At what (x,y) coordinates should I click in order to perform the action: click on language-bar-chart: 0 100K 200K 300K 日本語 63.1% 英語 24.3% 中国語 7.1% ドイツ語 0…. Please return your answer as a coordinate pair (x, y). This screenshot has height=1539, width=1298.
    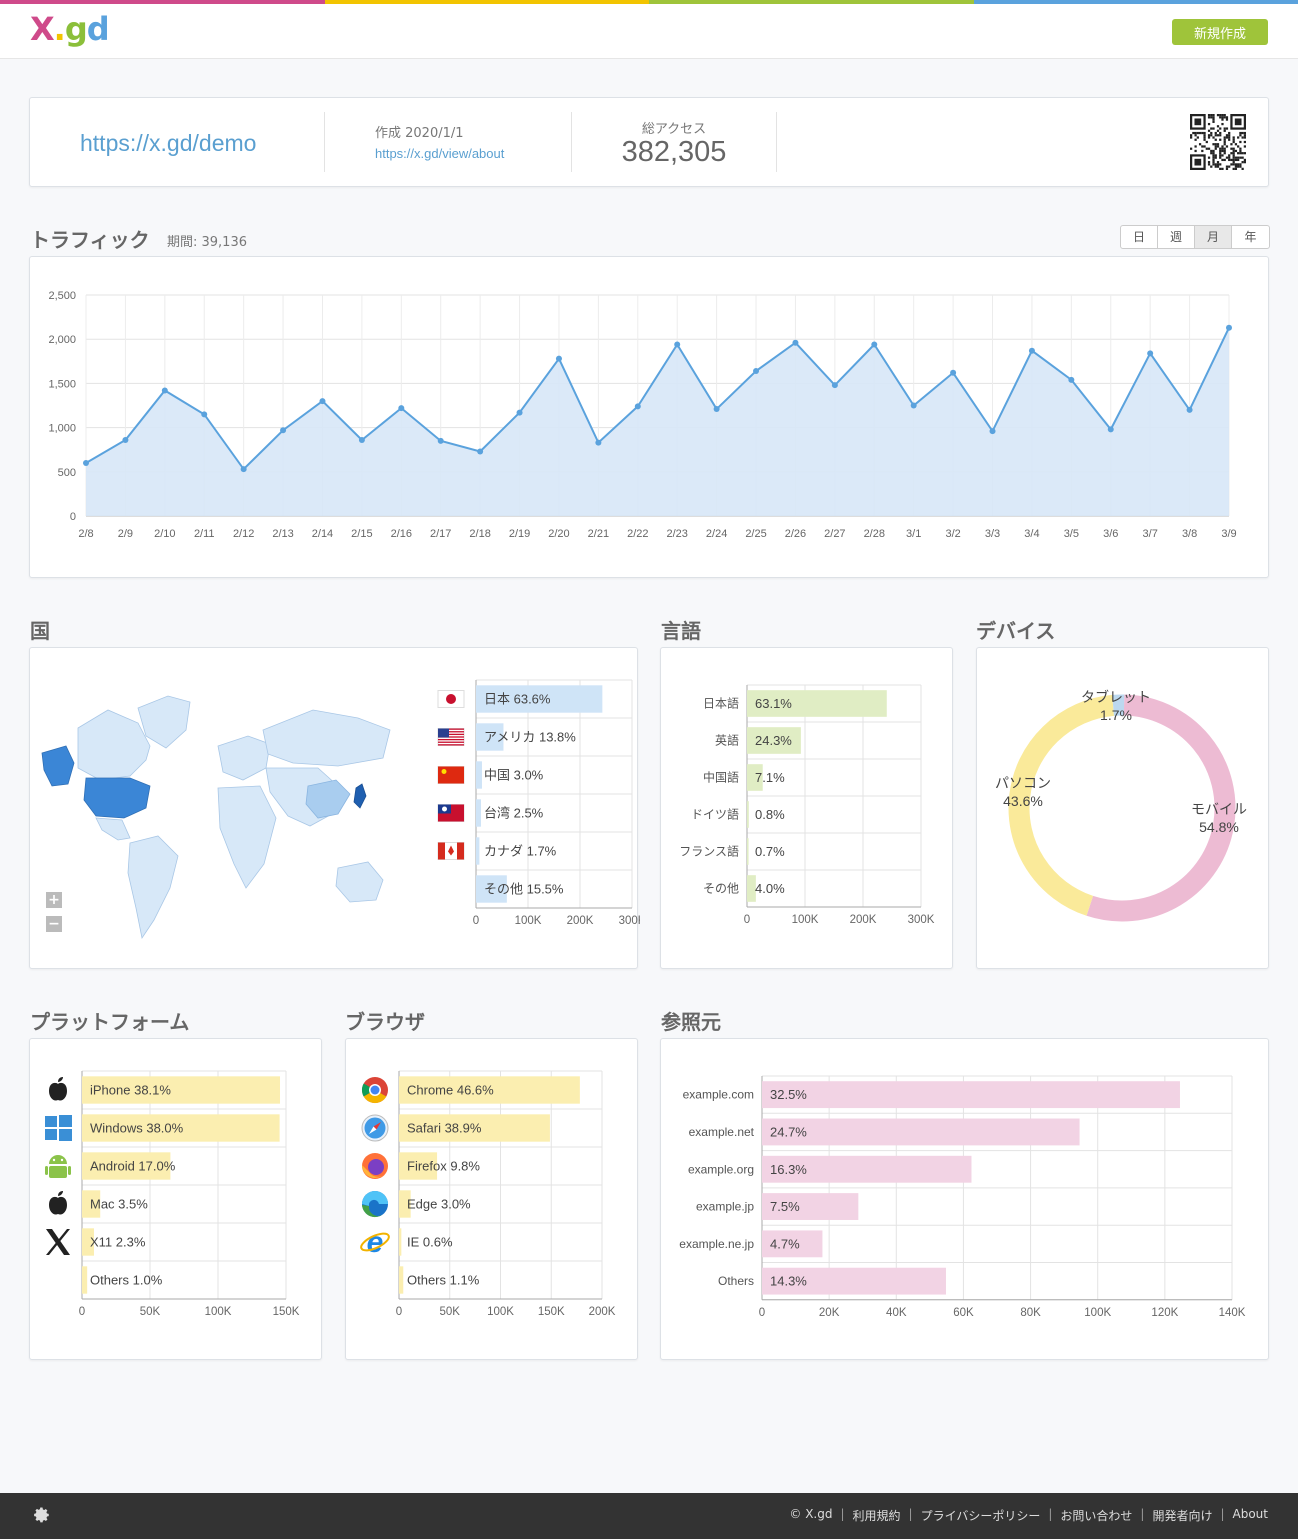
    Looking at the image, I should click on (807, 805).